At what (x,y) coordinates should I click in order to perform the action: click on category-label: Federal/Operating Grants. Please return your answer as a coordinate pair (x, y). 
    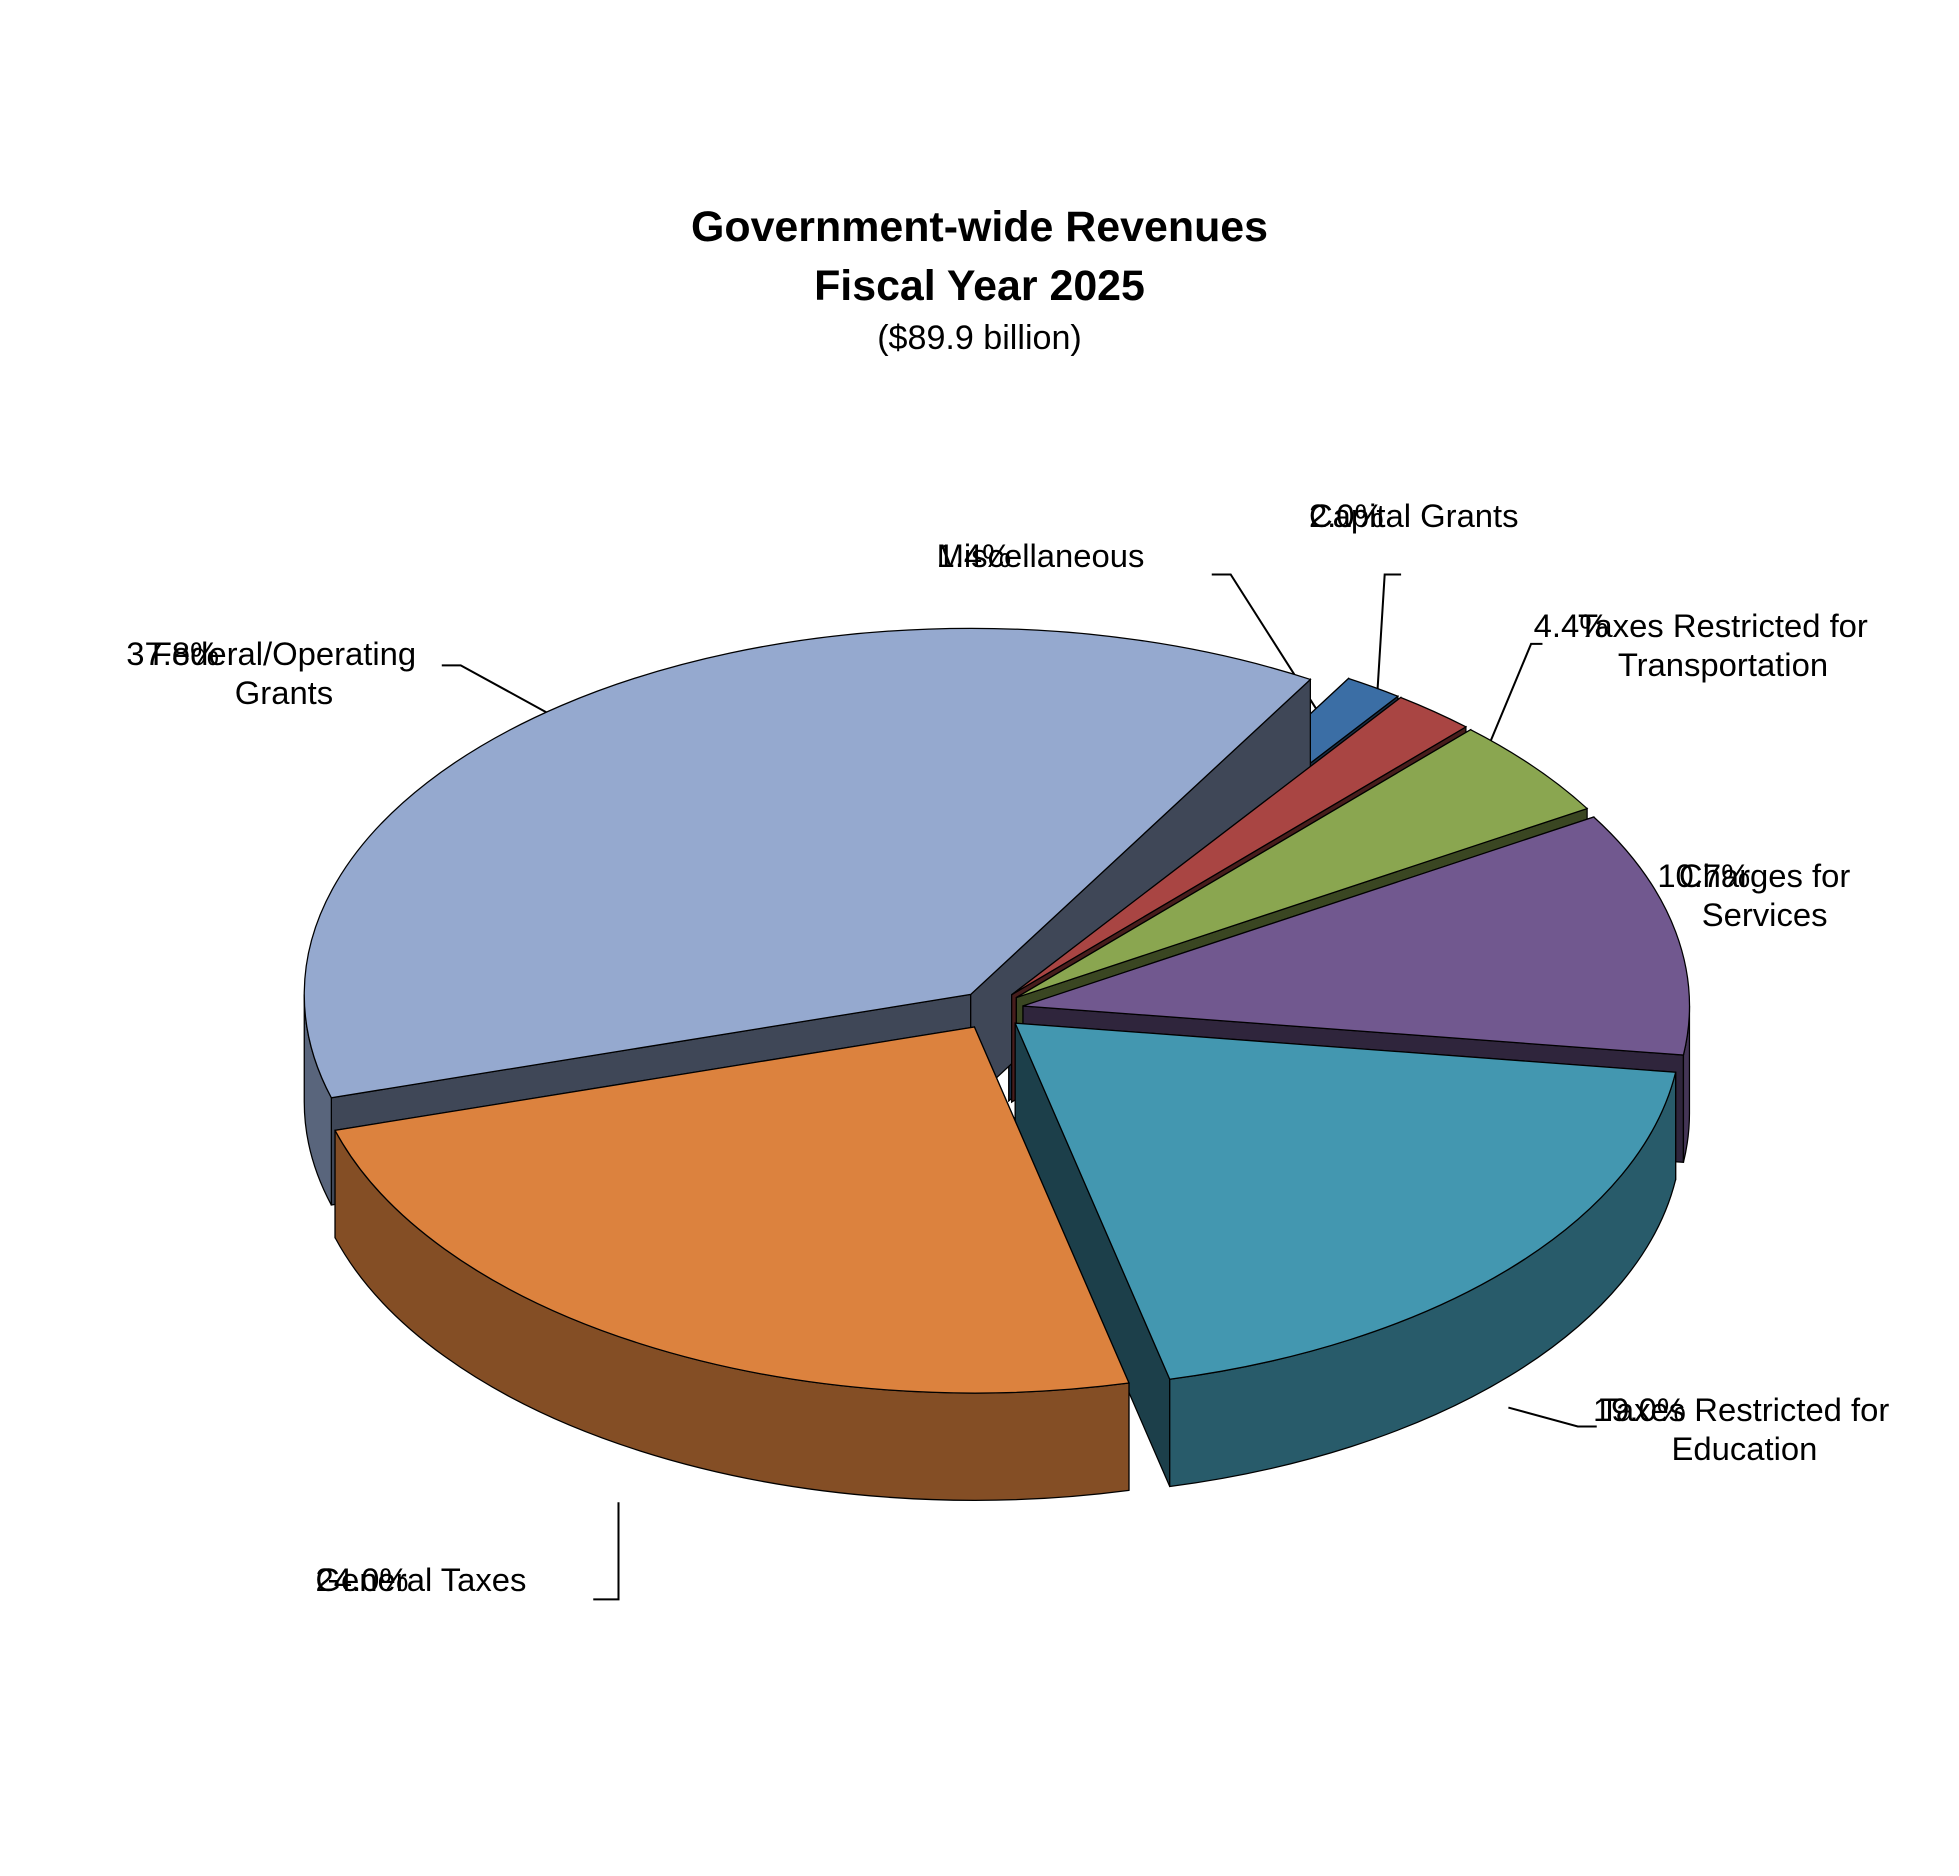
    Looking at the image, I should click on (284, 673).